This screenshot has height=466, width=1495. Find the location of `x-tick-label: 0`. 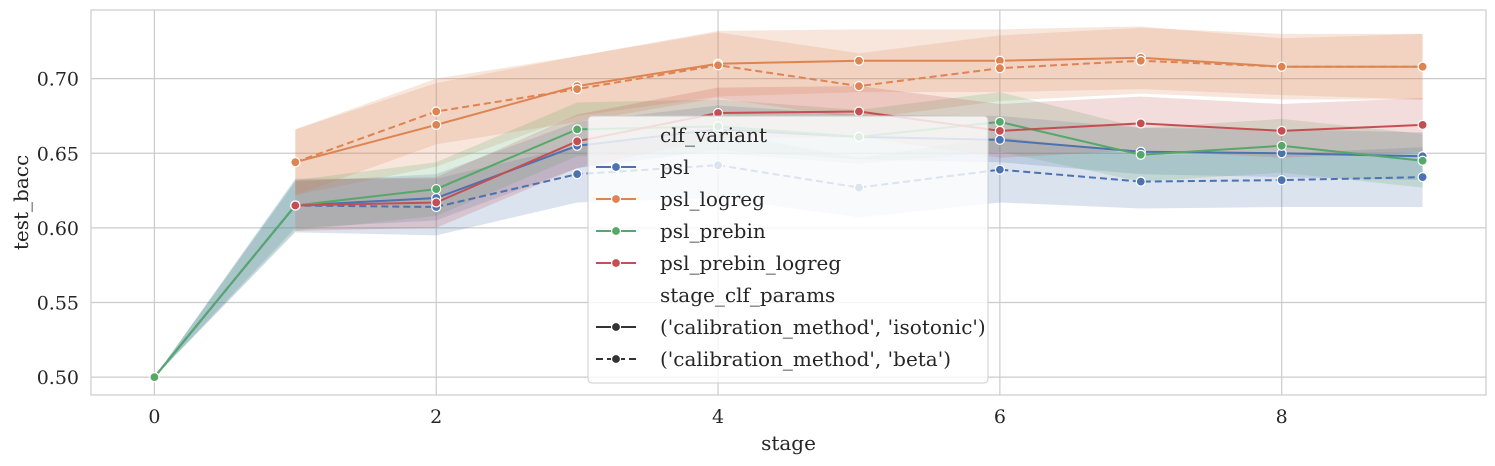

x-tick-label: 0 is located at coordinates (154, 417).